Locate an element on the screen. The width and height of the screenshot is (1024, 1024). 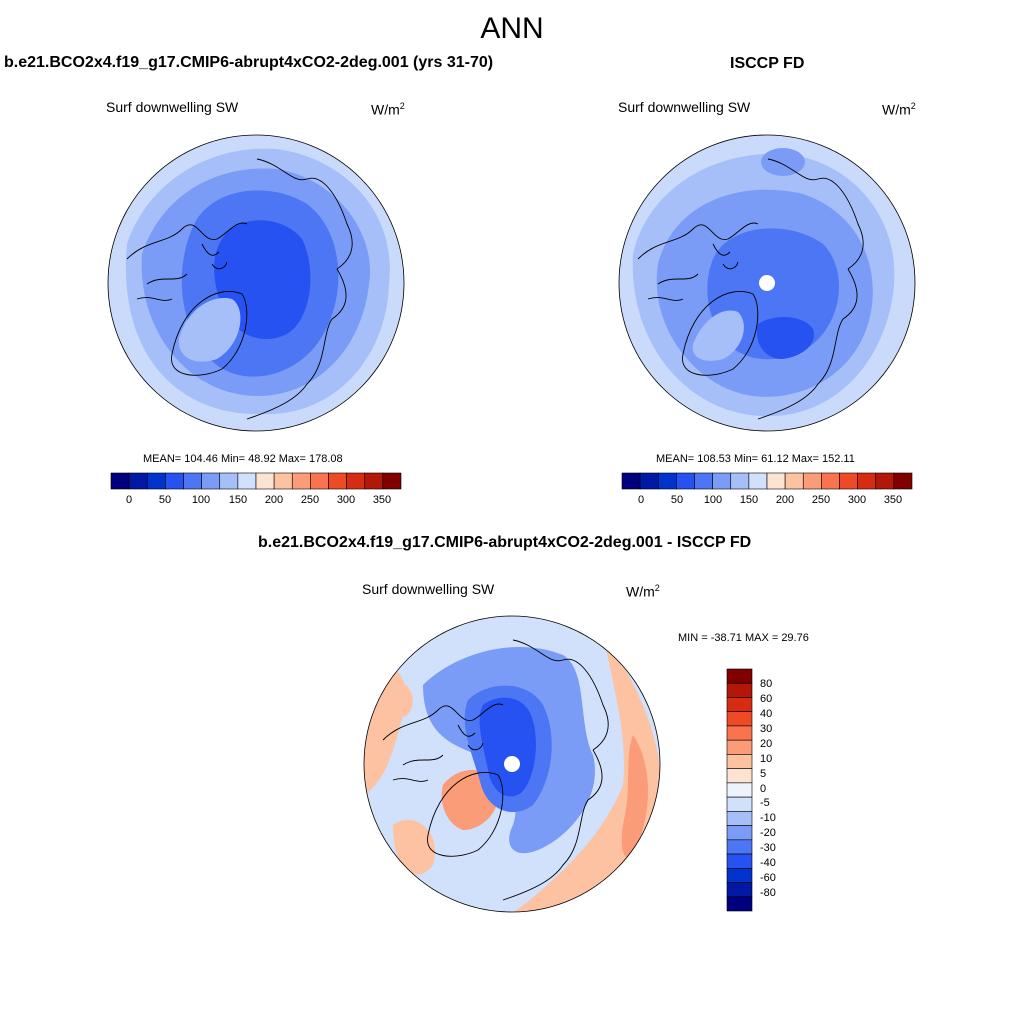
panel-2-title: ISCCP FD is located at coordinates (767, 63).